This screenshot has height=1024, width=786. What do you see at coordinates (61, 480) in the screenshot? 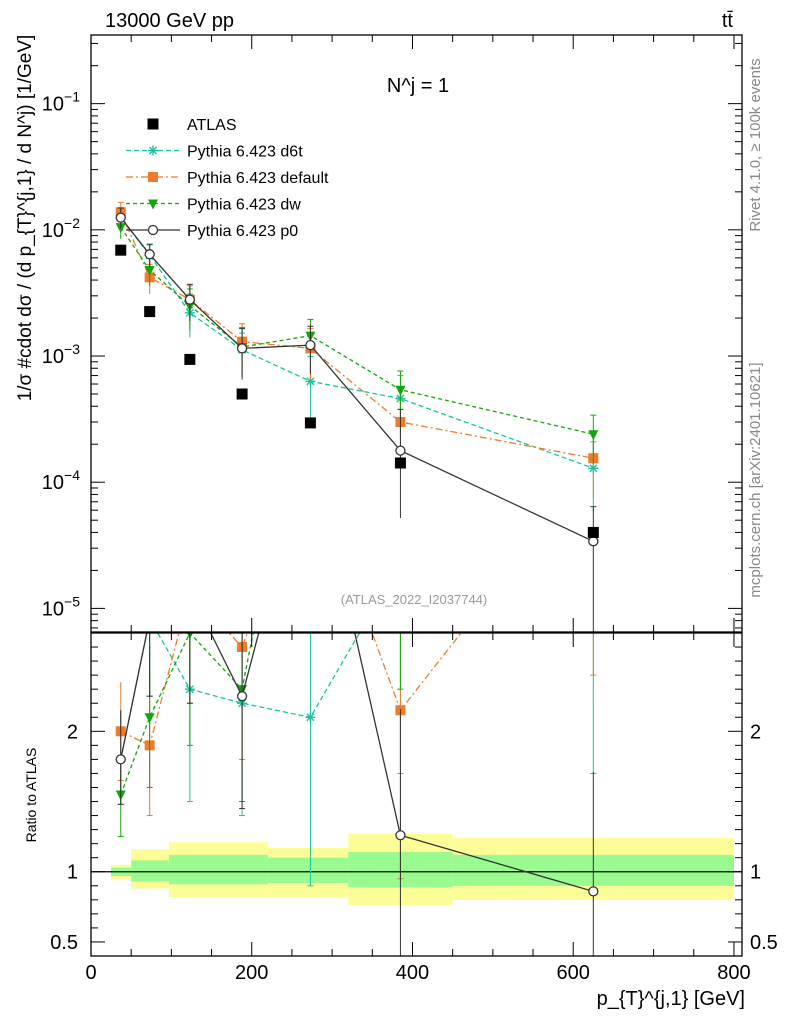
I see `y-tick-label: 10⁻⁴` at bounding box center [61, 480].